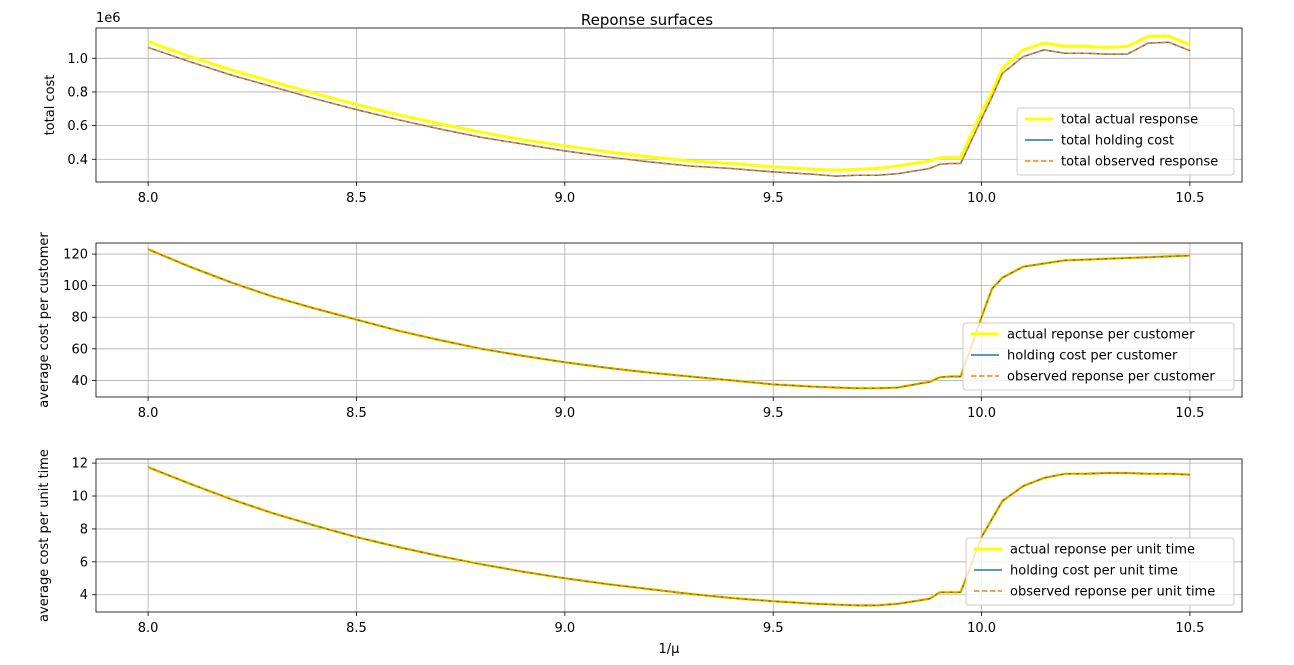  Describe the element at coordinates (44, 320) in the screenshot. I see `y-axis-label: average cost per customer` at that location.